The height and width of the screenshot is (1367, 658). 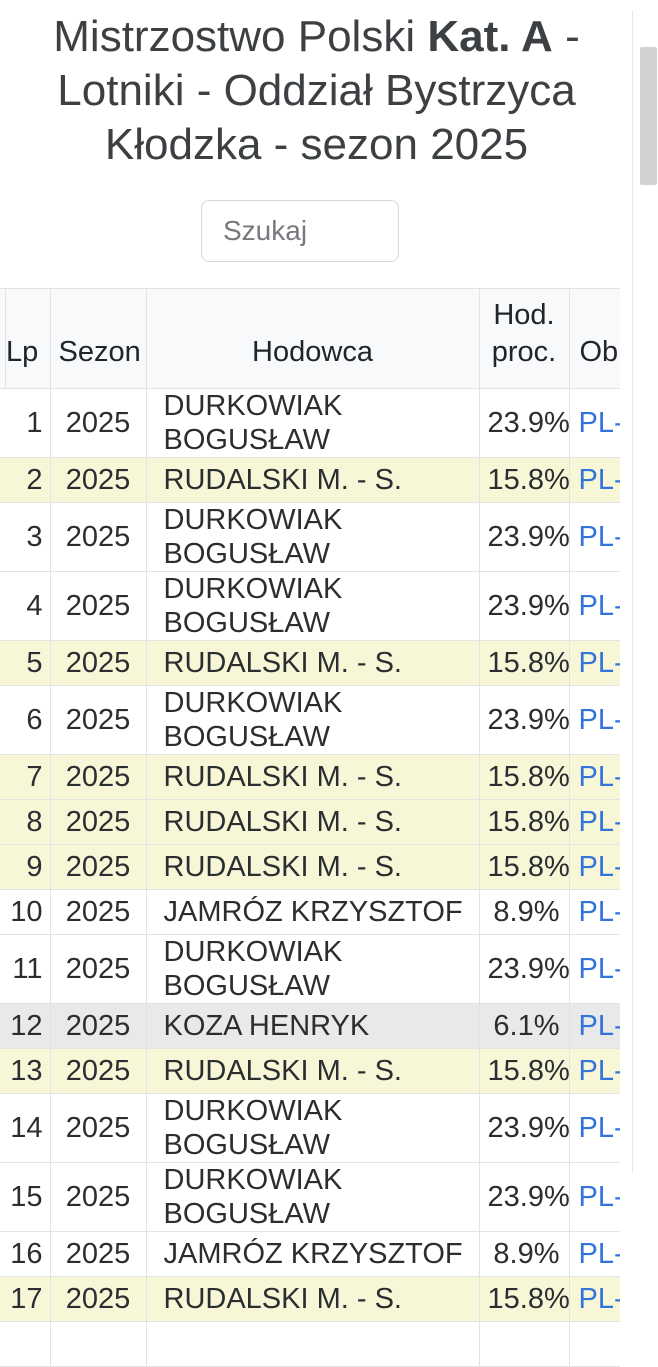 I want to click on cell-lp: 8, so click(x=25, y=822).